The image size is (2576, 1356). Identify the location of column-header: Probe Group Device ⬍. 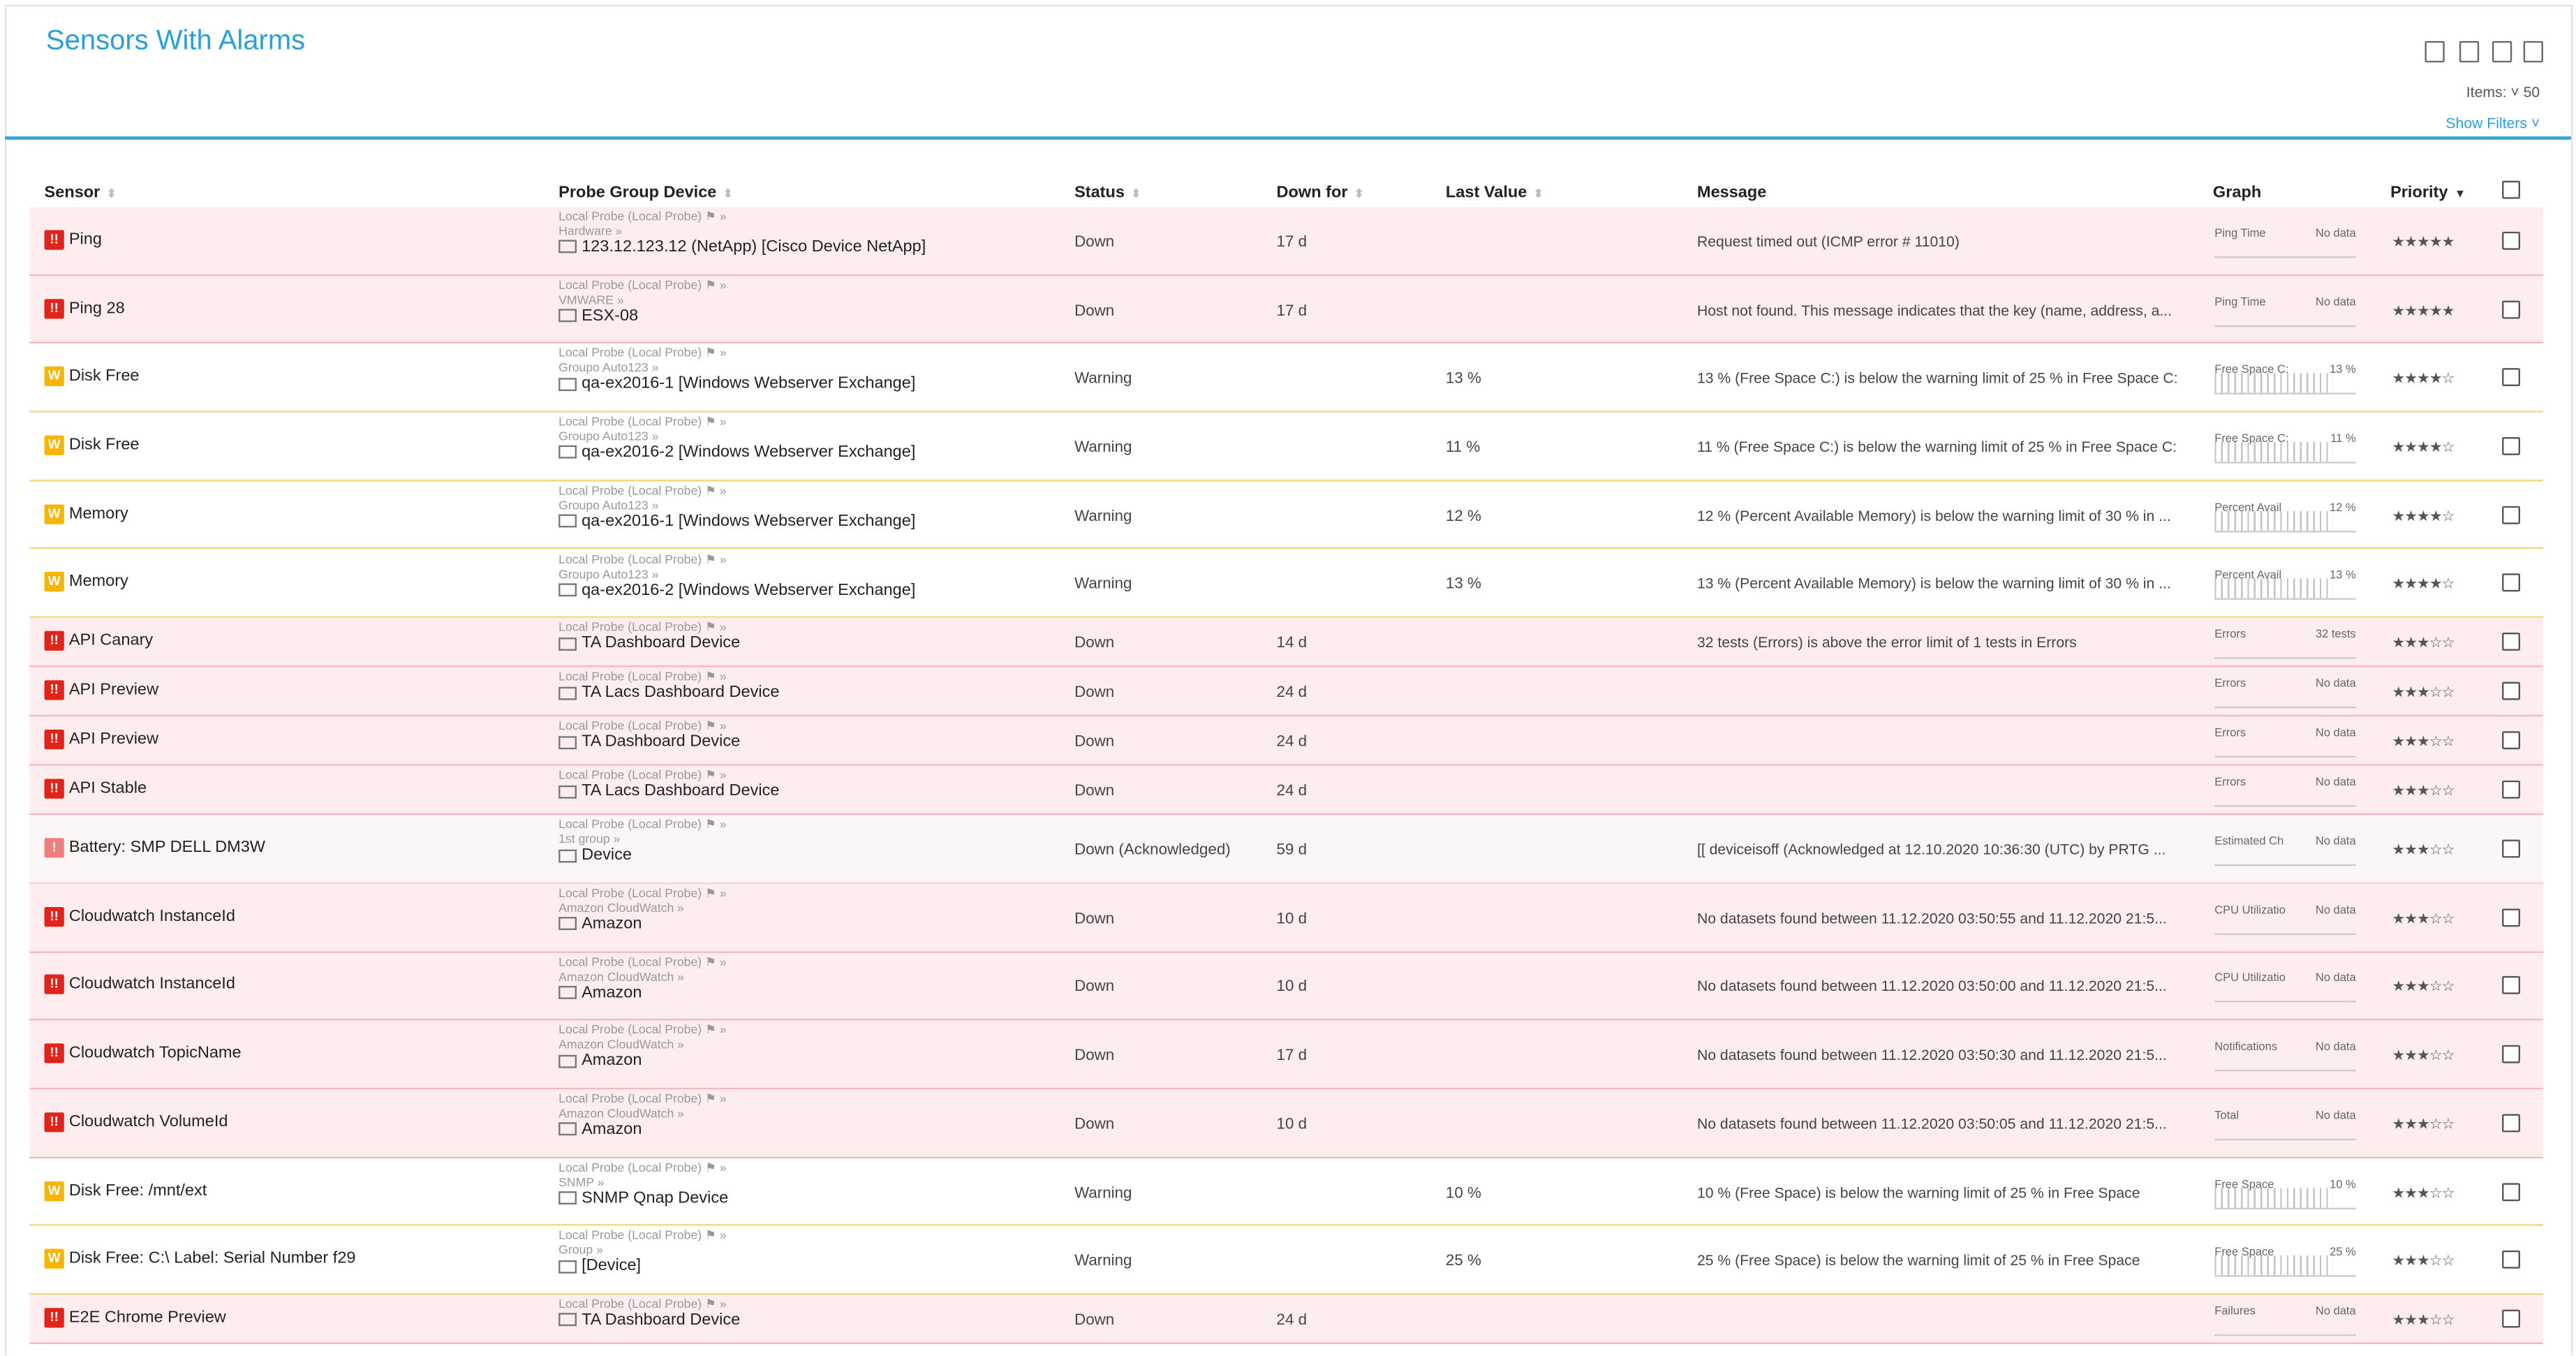
(645, 193).